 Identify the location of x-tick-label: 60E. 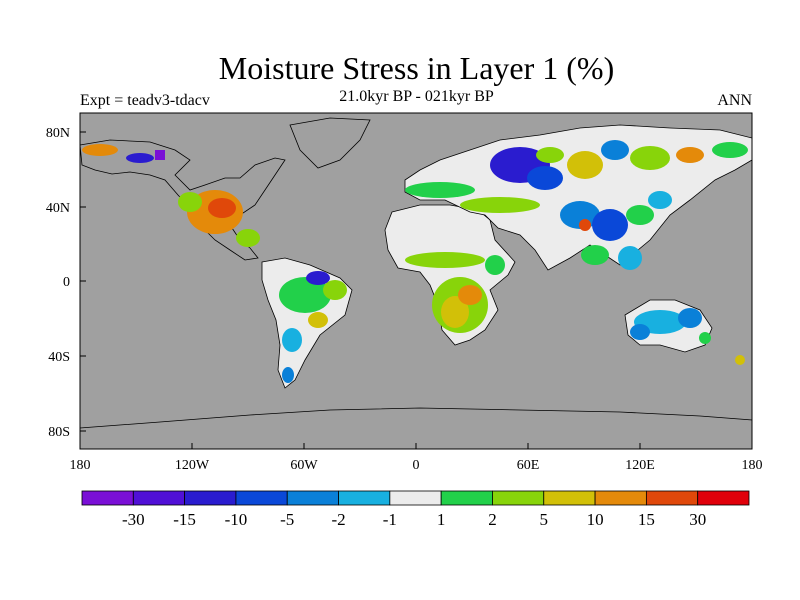
(528, 465).